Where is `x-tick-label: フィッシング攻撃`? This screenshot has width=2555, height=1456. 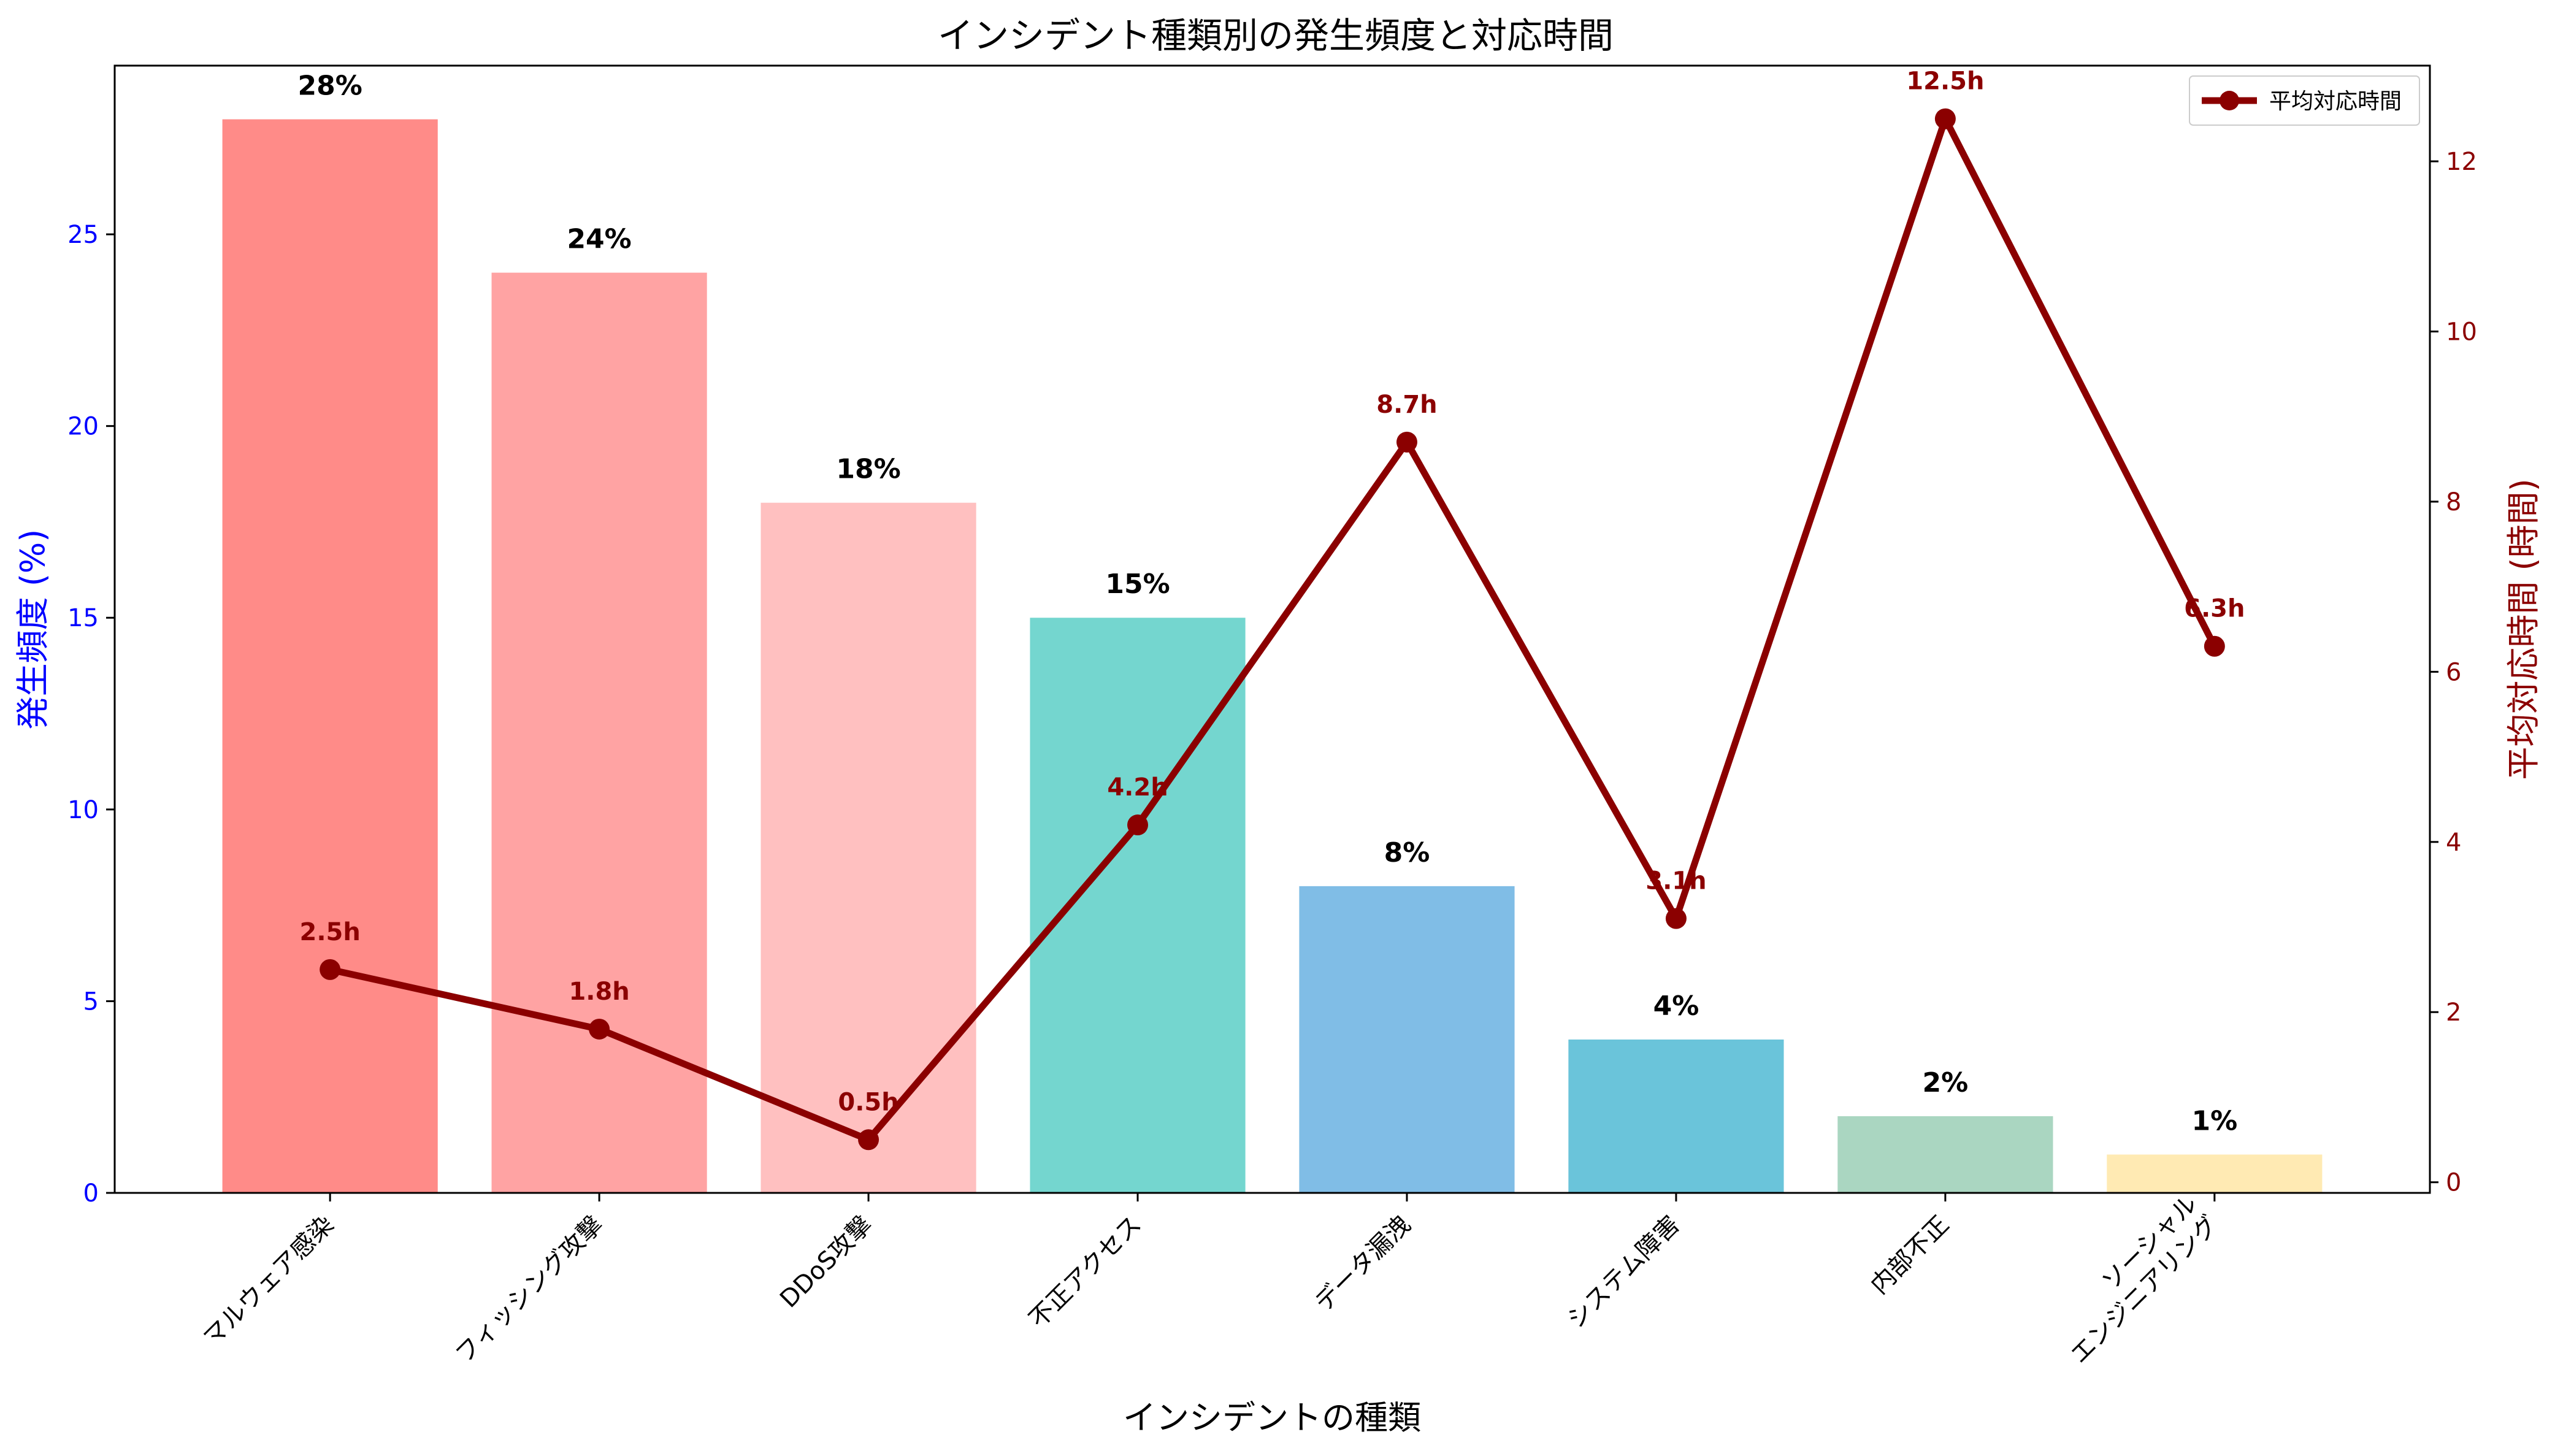 x-tick-label: フィッシング攻撃 is located at coordinates (529, 1290).